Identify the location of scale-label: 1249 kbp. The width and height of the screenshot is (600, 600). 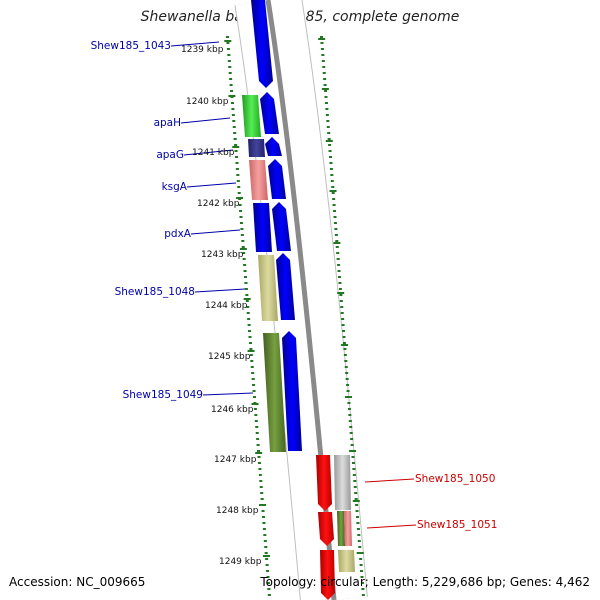
(240, 562).